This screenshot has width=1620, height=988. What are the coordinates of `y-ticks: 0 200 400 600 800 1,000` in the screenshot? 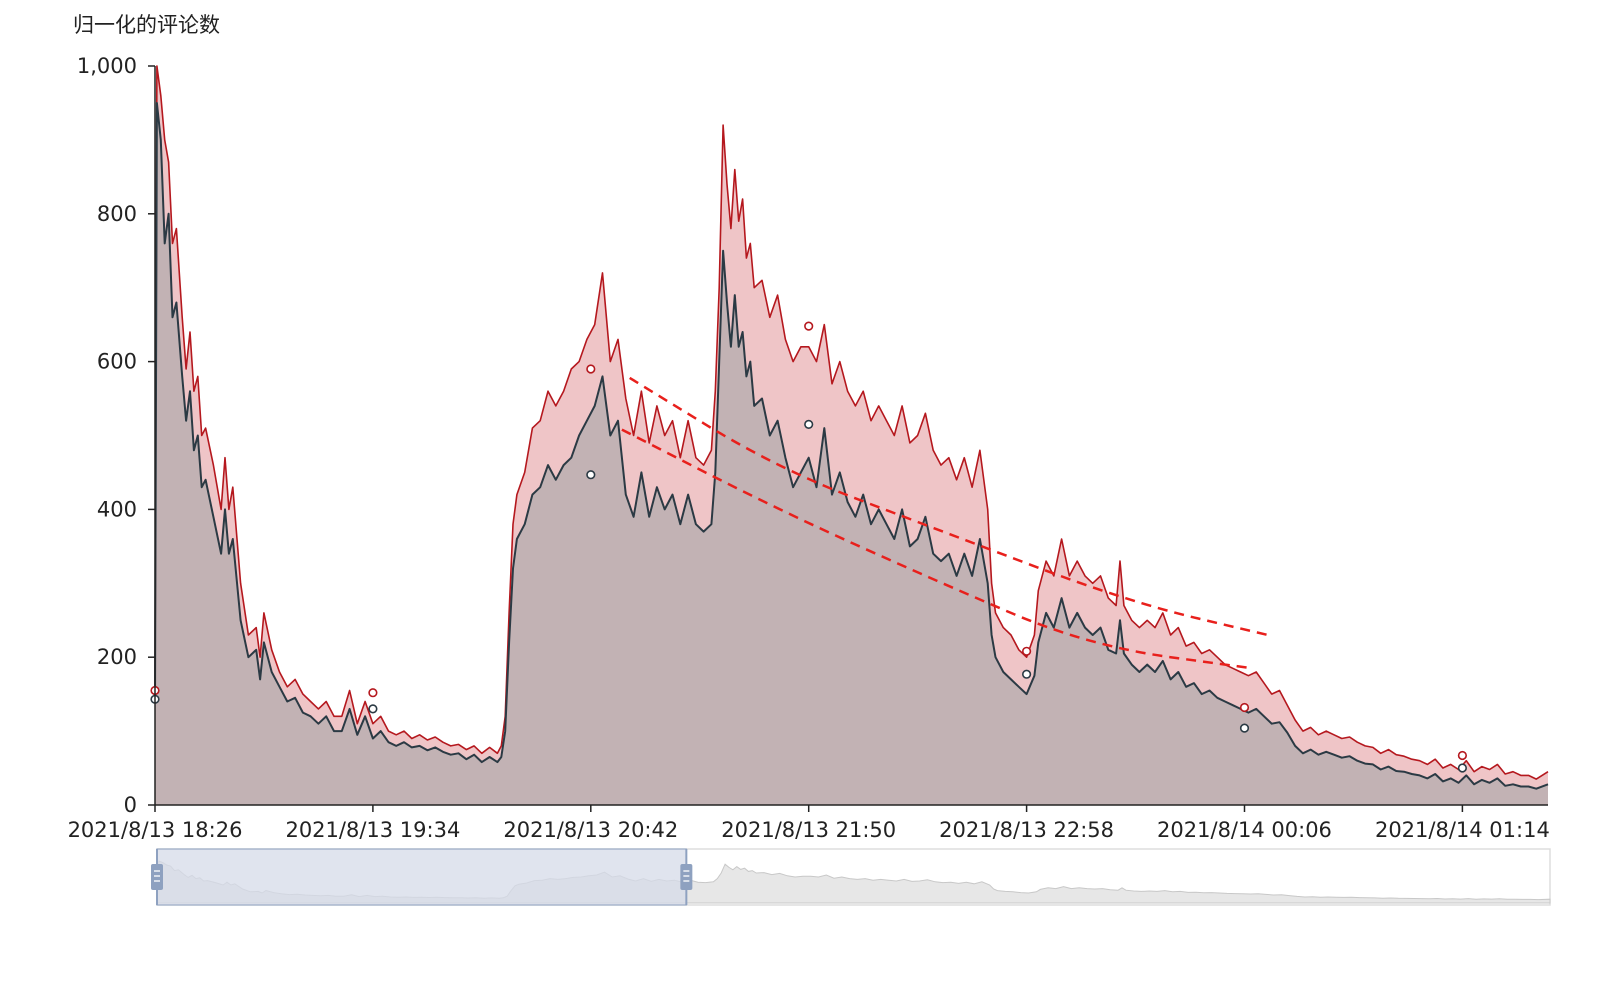 It's located at (116, 435).